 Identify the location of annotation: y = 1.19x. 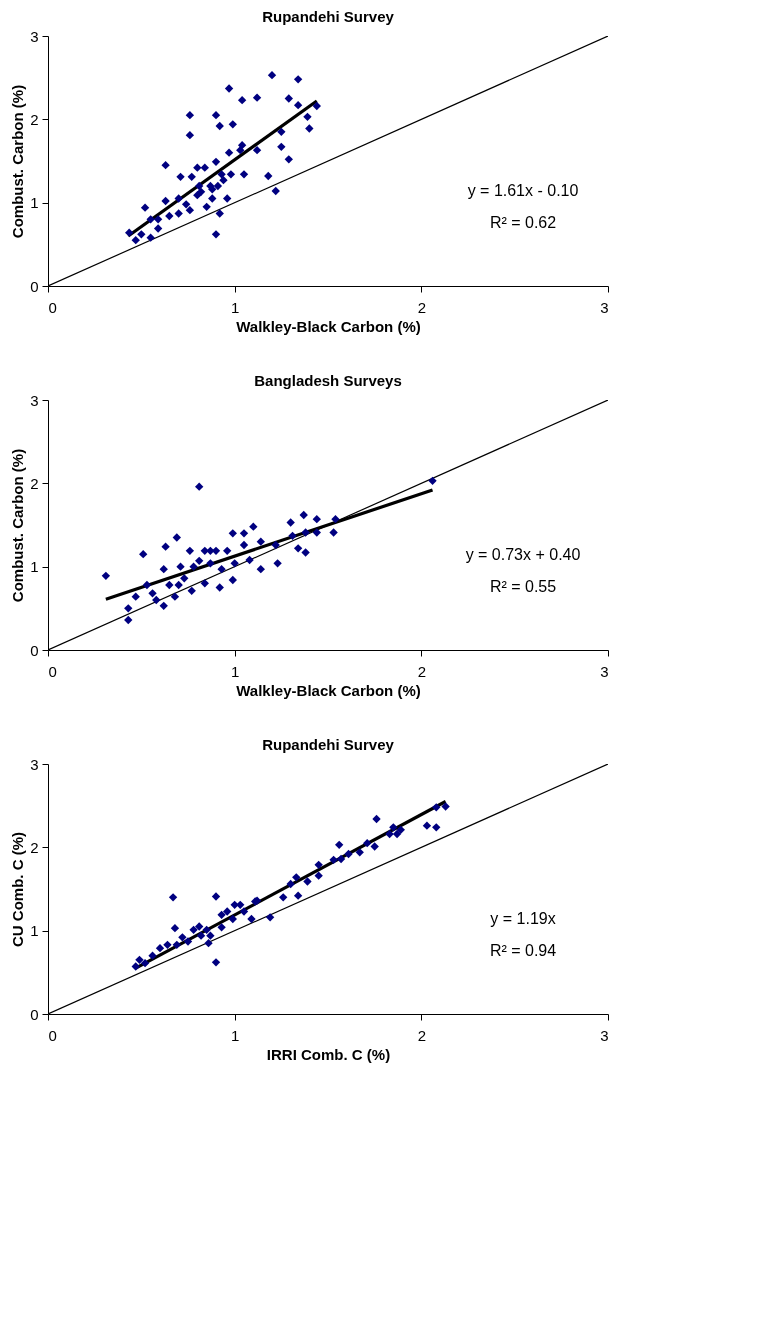
(523, 918).